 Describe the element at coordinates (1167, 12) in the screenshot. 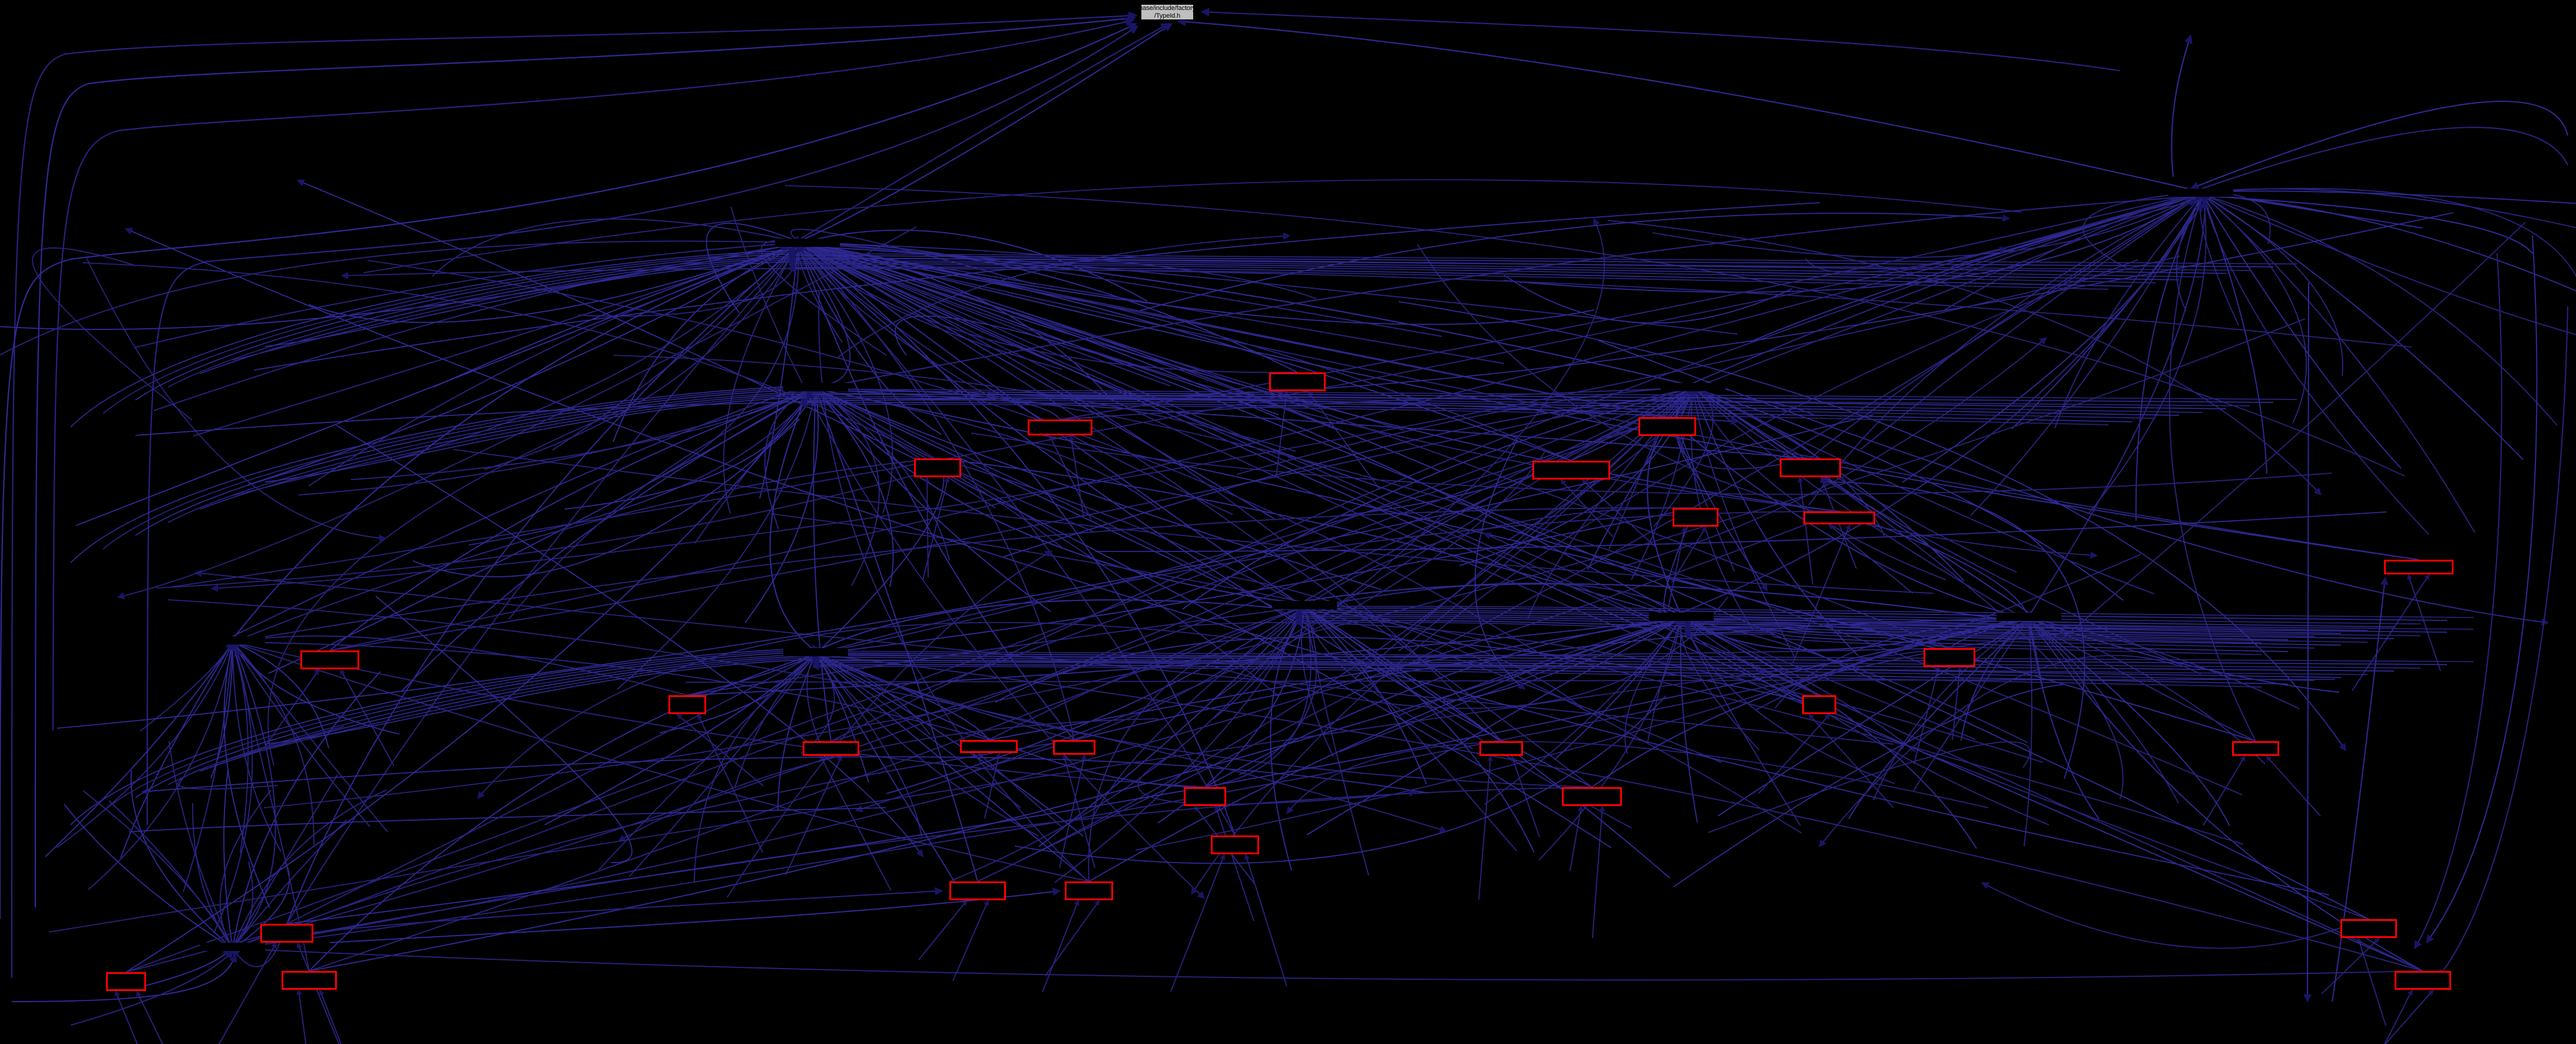

I see `graph-node-root: base/include/factory /TypeId.h` at that location.